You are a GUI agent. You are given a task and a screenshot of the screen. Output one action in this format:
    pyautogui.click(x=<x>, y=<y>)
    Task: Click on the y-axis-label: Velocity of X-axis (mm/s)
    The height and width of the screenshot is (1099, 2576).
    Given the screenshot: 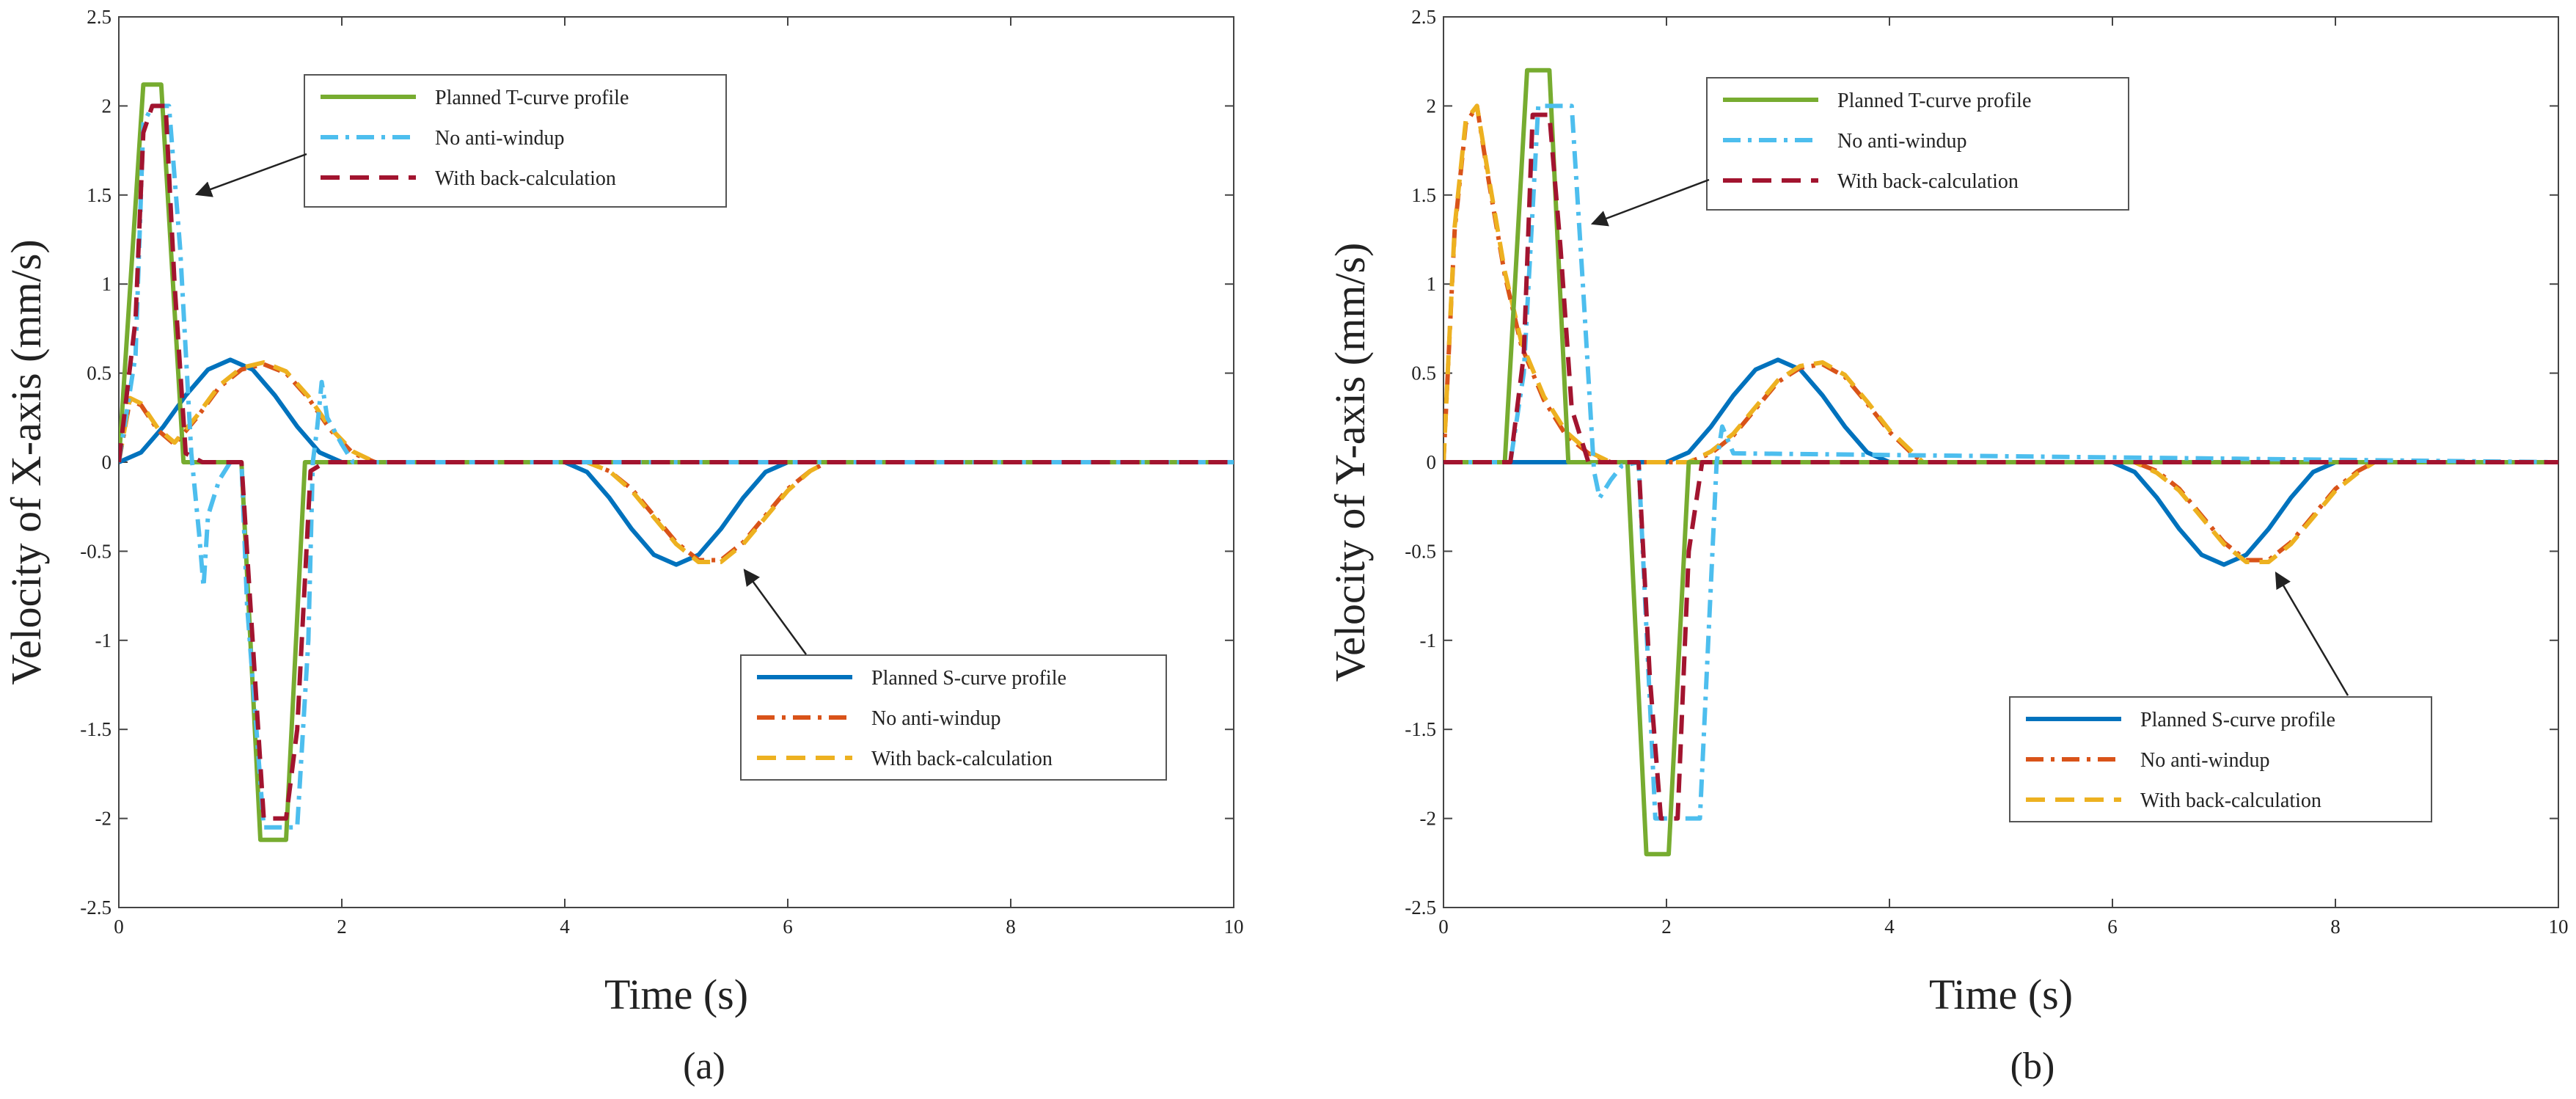 What is the action you would take?
    pyautogui.click(x=26, y=461)
    